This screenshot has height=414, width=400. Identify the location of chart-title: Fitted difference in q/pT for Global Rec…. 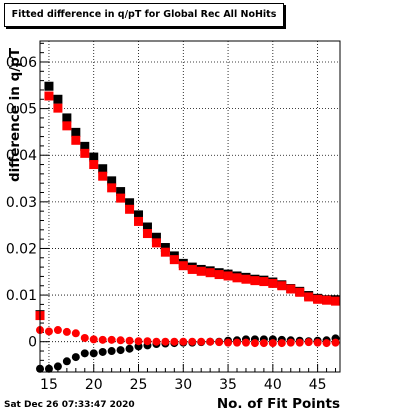
(144, 14).